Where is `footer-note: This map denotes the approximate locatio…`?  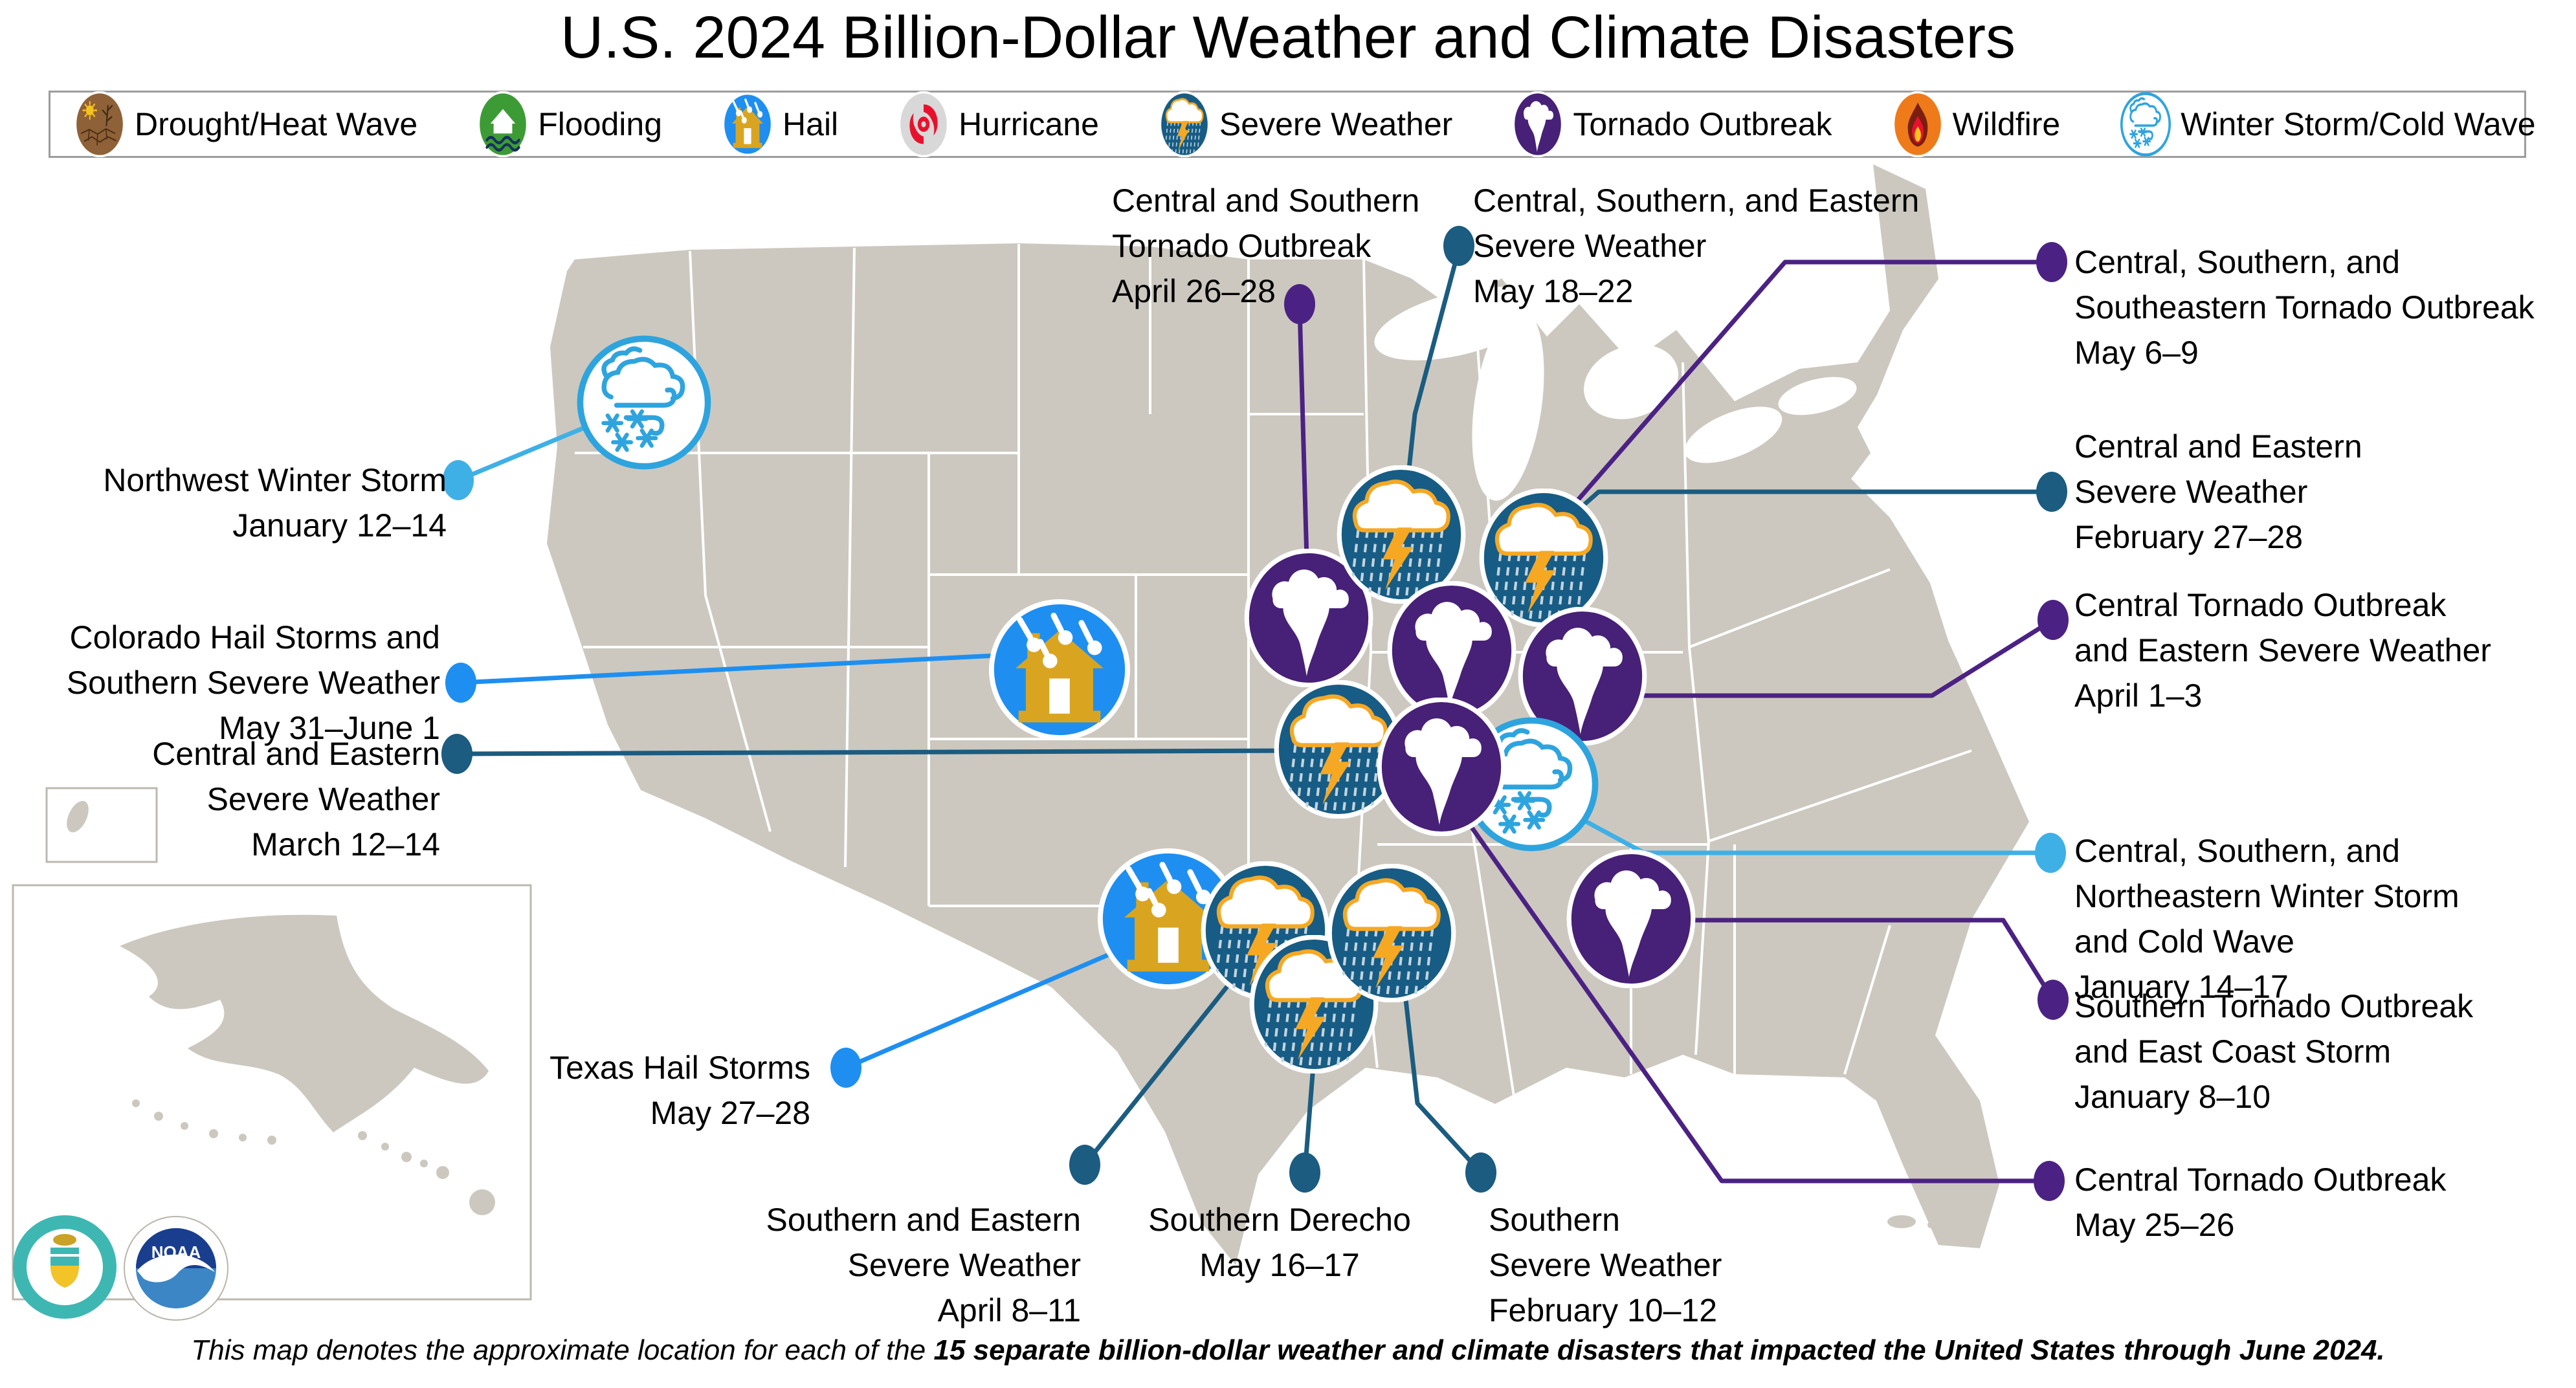 footer-note: This map denotes the approximate locatio… is located at coordinates (1288, 1350).